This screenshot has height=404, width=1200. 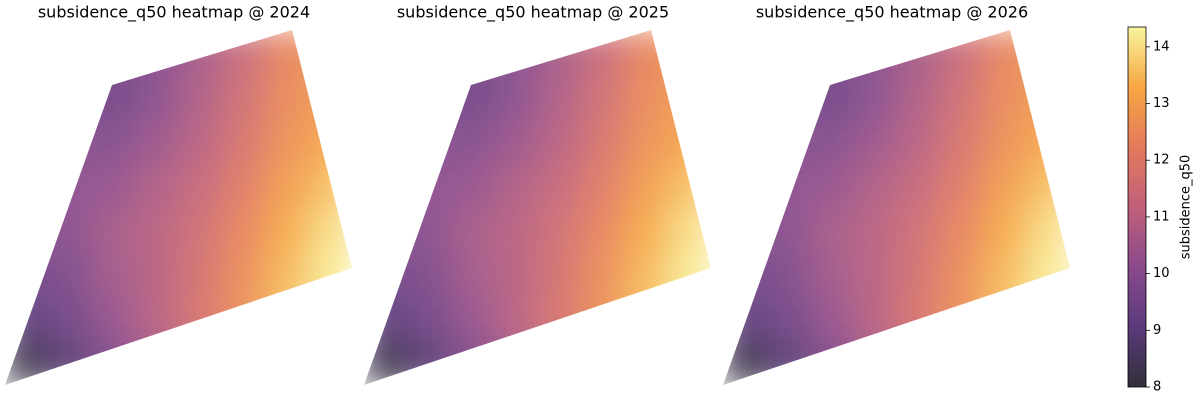 I want to click on colorbar-tick-label: 12, so click(x=1161, y=160).